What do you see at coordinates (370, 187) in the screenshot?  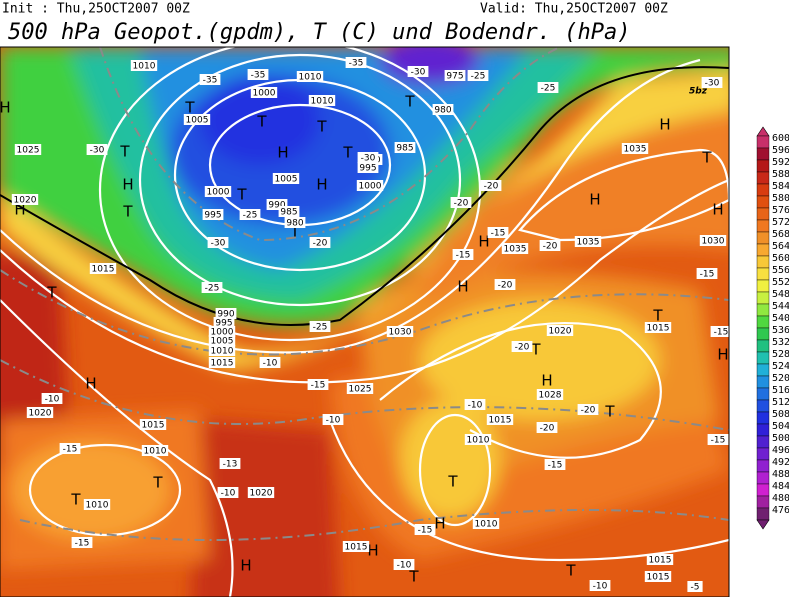 I see `isobar-label: 1000` at bounding box center [370, 187].